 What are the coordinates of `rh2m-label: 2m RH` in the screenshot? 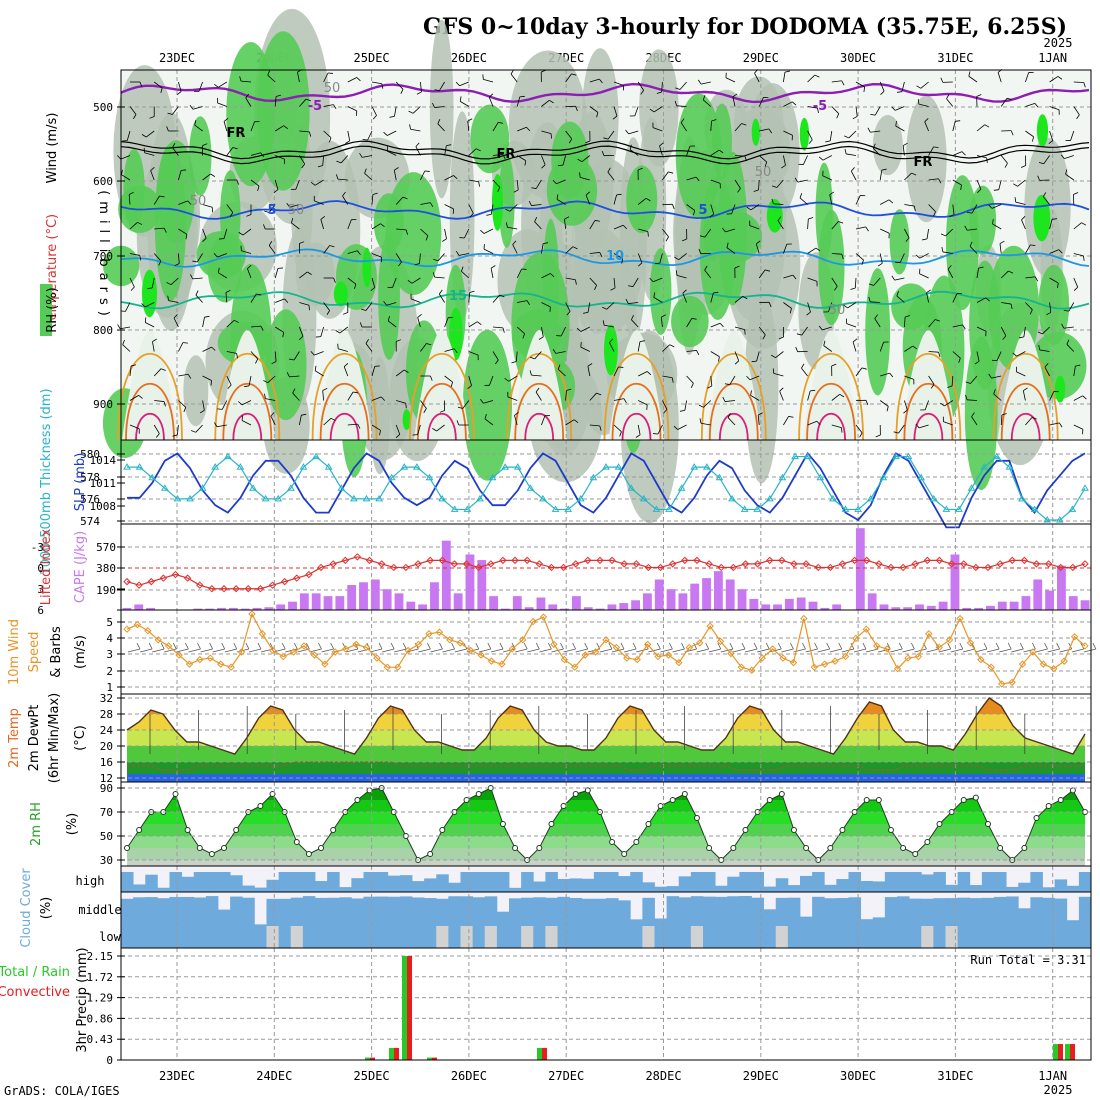 It's located at (36, 824).